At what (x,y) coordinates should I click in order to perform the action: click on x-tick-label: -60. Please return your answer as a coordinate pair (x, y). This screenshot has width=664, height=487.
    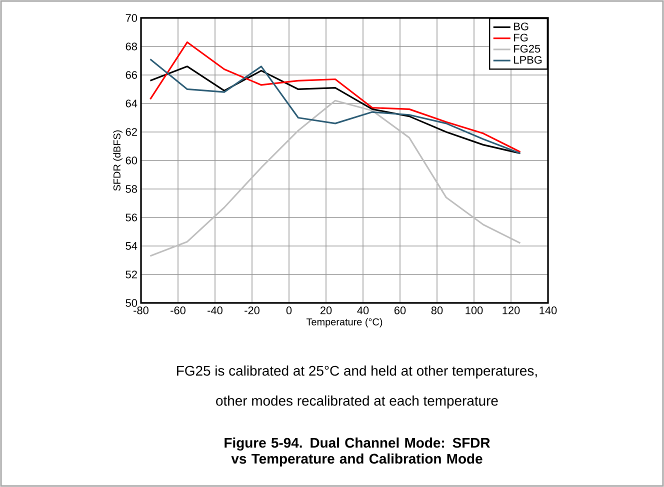
    Looking at the image, I should click on (178, 310).